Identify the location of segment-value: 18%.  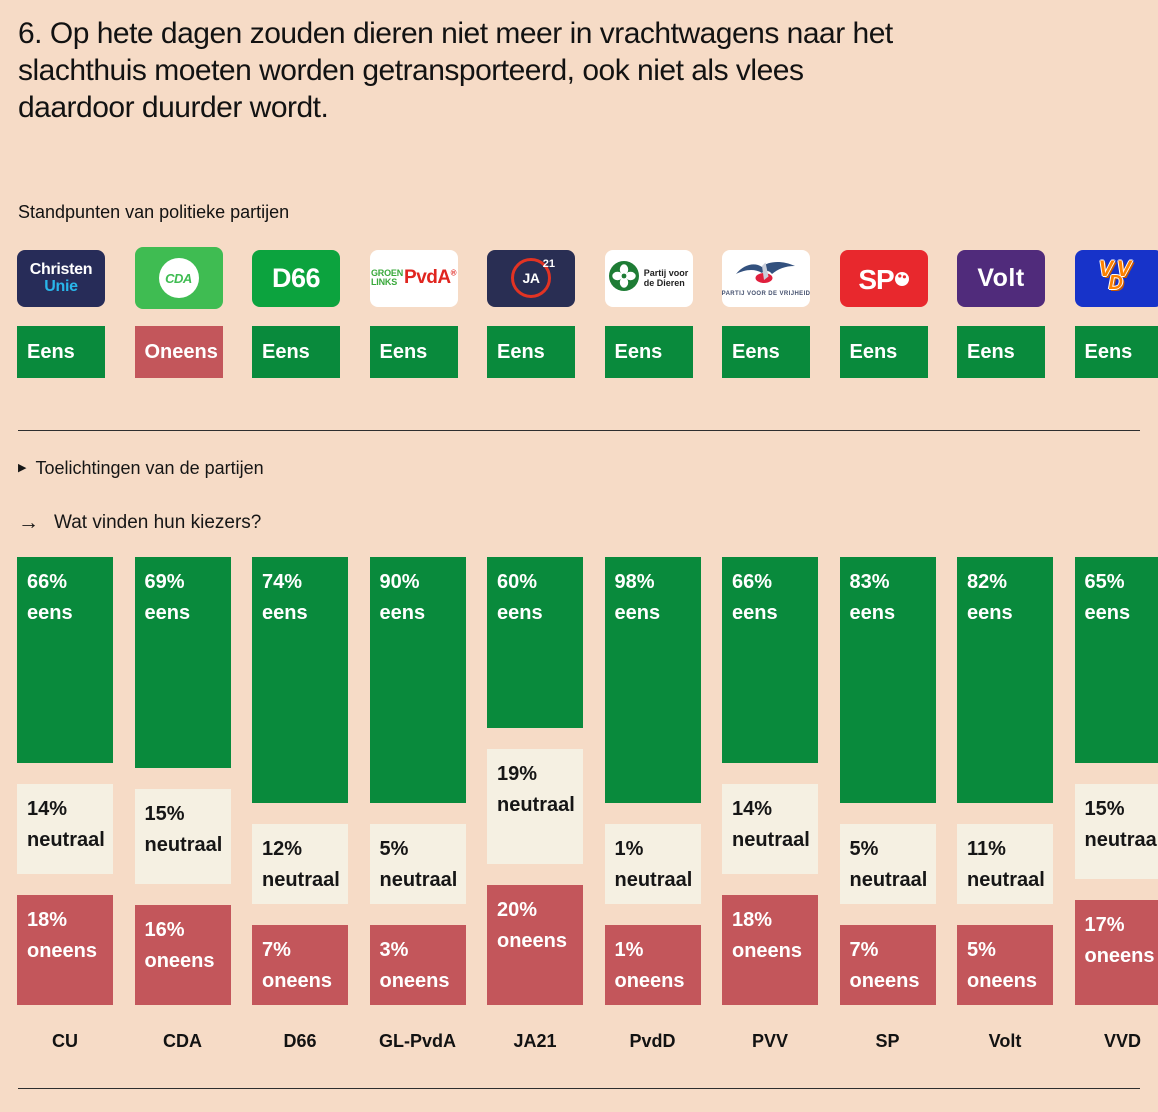
(68, 920).